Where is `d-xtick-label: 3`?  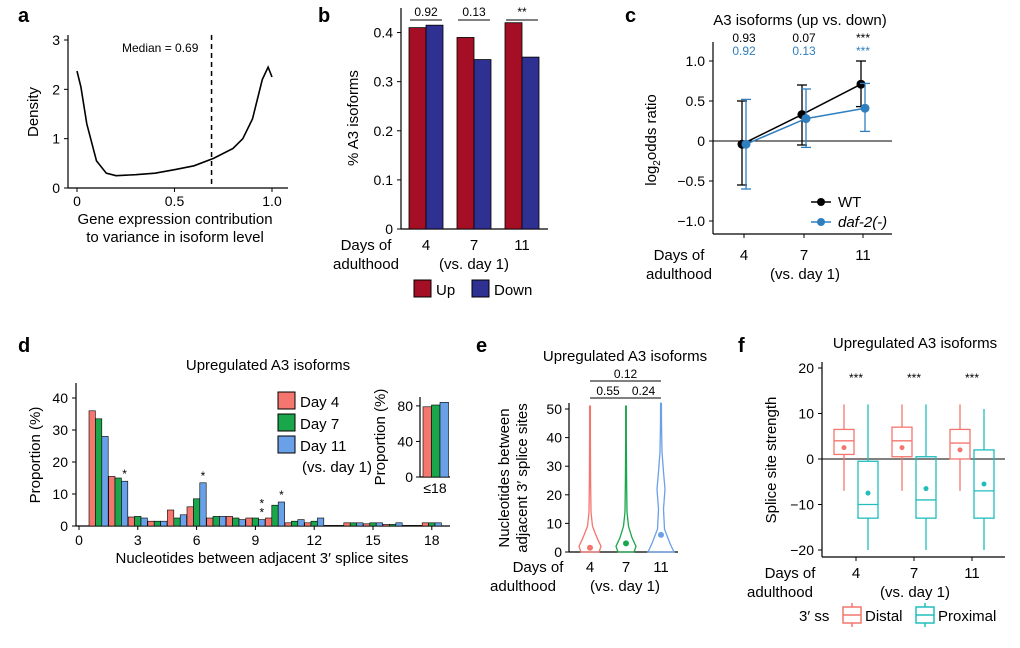
d-xtick-label: 3 is located at coordinates (138, 540).